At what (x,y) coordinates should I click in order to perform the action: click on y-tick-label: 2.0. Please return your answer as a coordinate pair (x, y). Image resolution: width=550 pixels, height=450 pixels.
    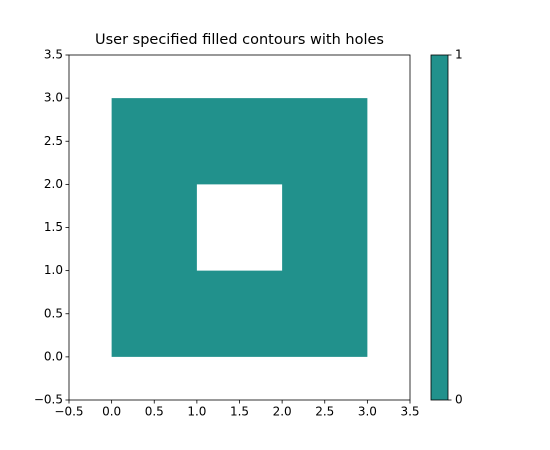
    Looking at the image, I should click on (53, 184).